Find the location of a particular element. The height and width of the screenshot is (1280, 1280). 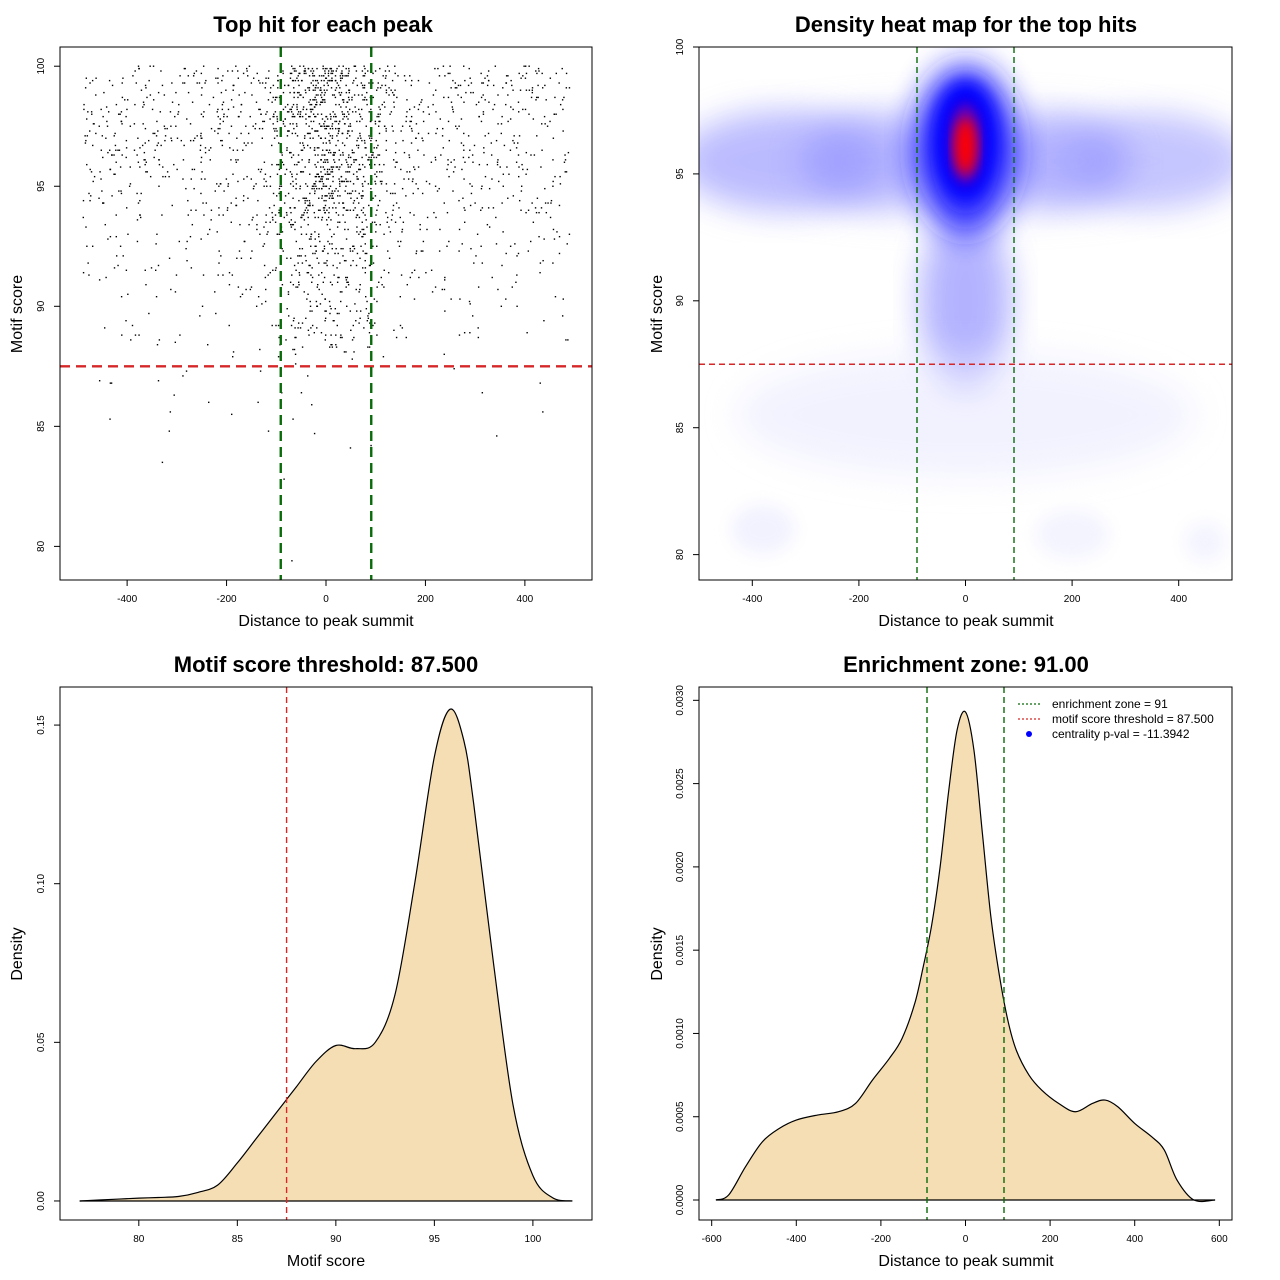

density-blob is located at coordinates (1205, 542).